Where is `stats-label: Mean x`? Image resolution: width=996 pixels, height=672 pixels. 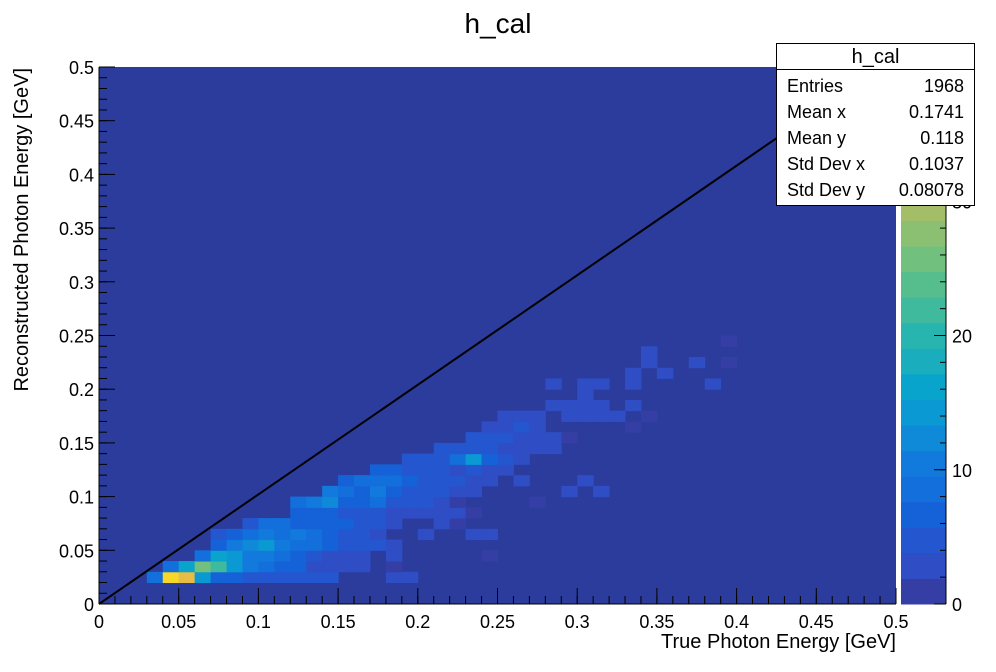
stats-label: Mean x is located at coordinates (817, 112).